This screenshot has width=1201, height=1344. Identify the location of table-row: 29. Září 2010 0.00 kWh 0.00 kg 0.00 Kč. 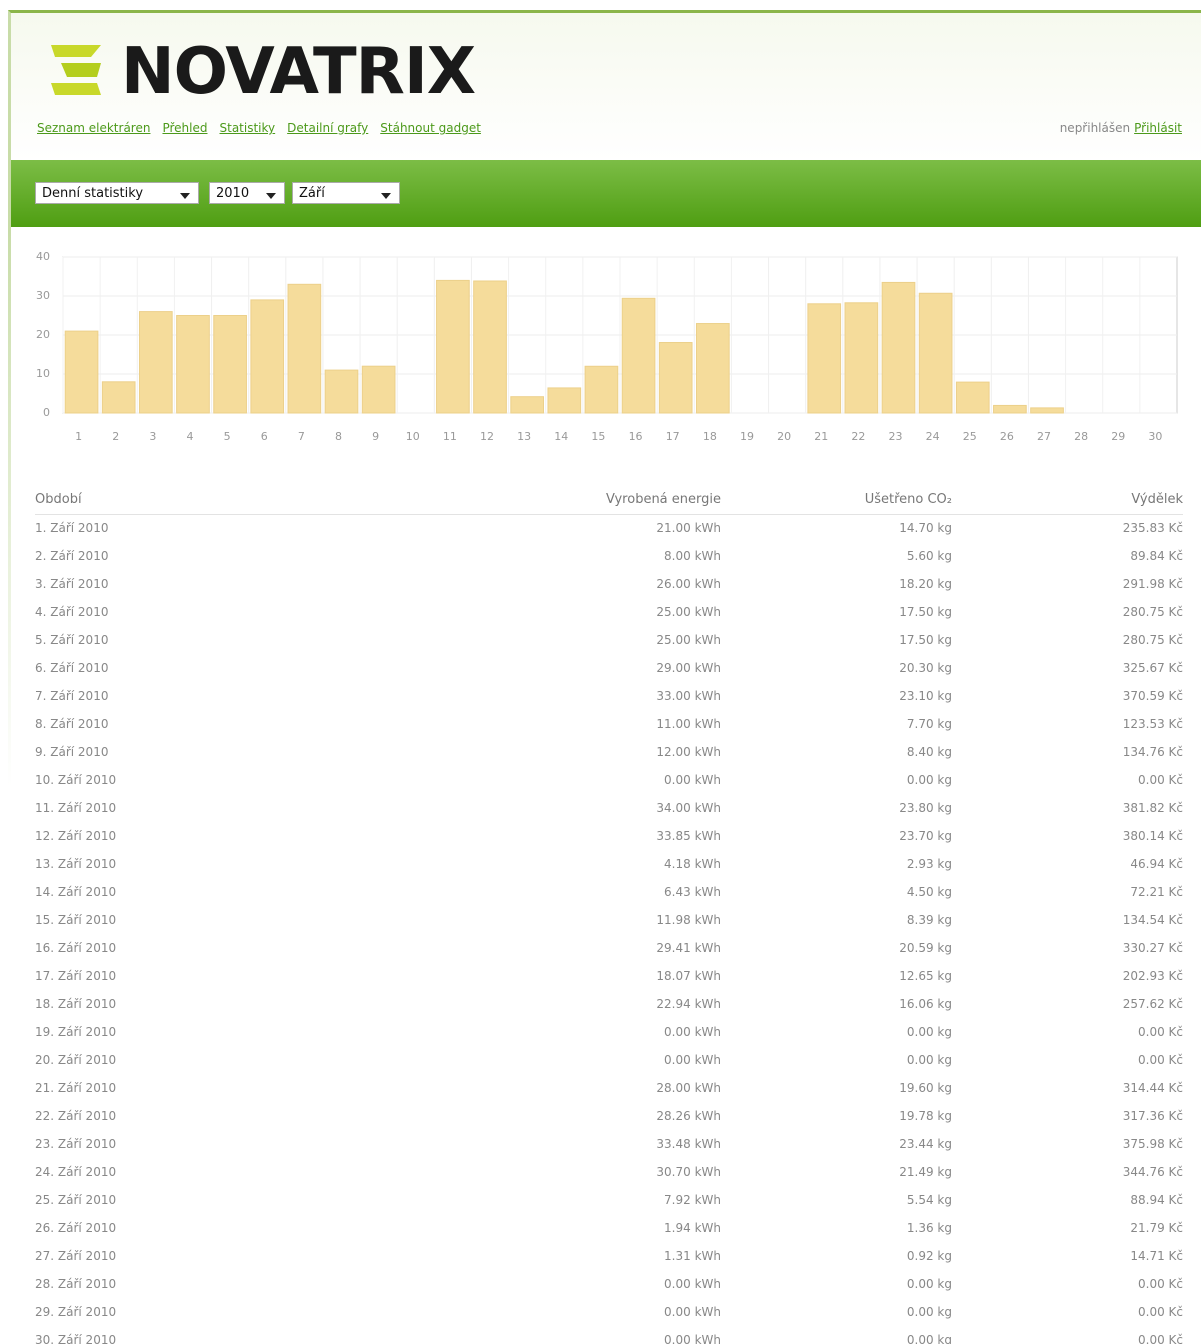
(609, 1313).